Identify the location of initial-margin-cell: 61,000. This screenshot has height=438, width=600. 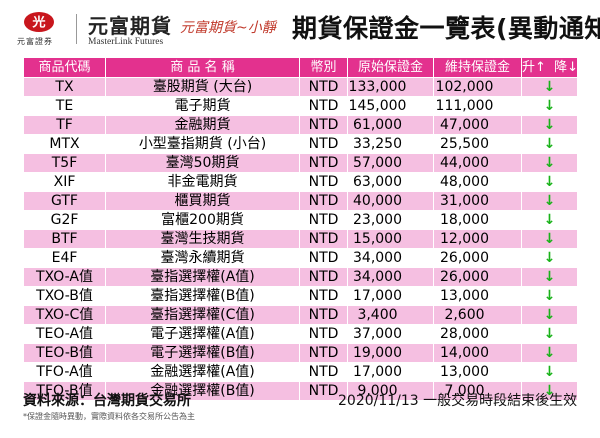
(390, 125).